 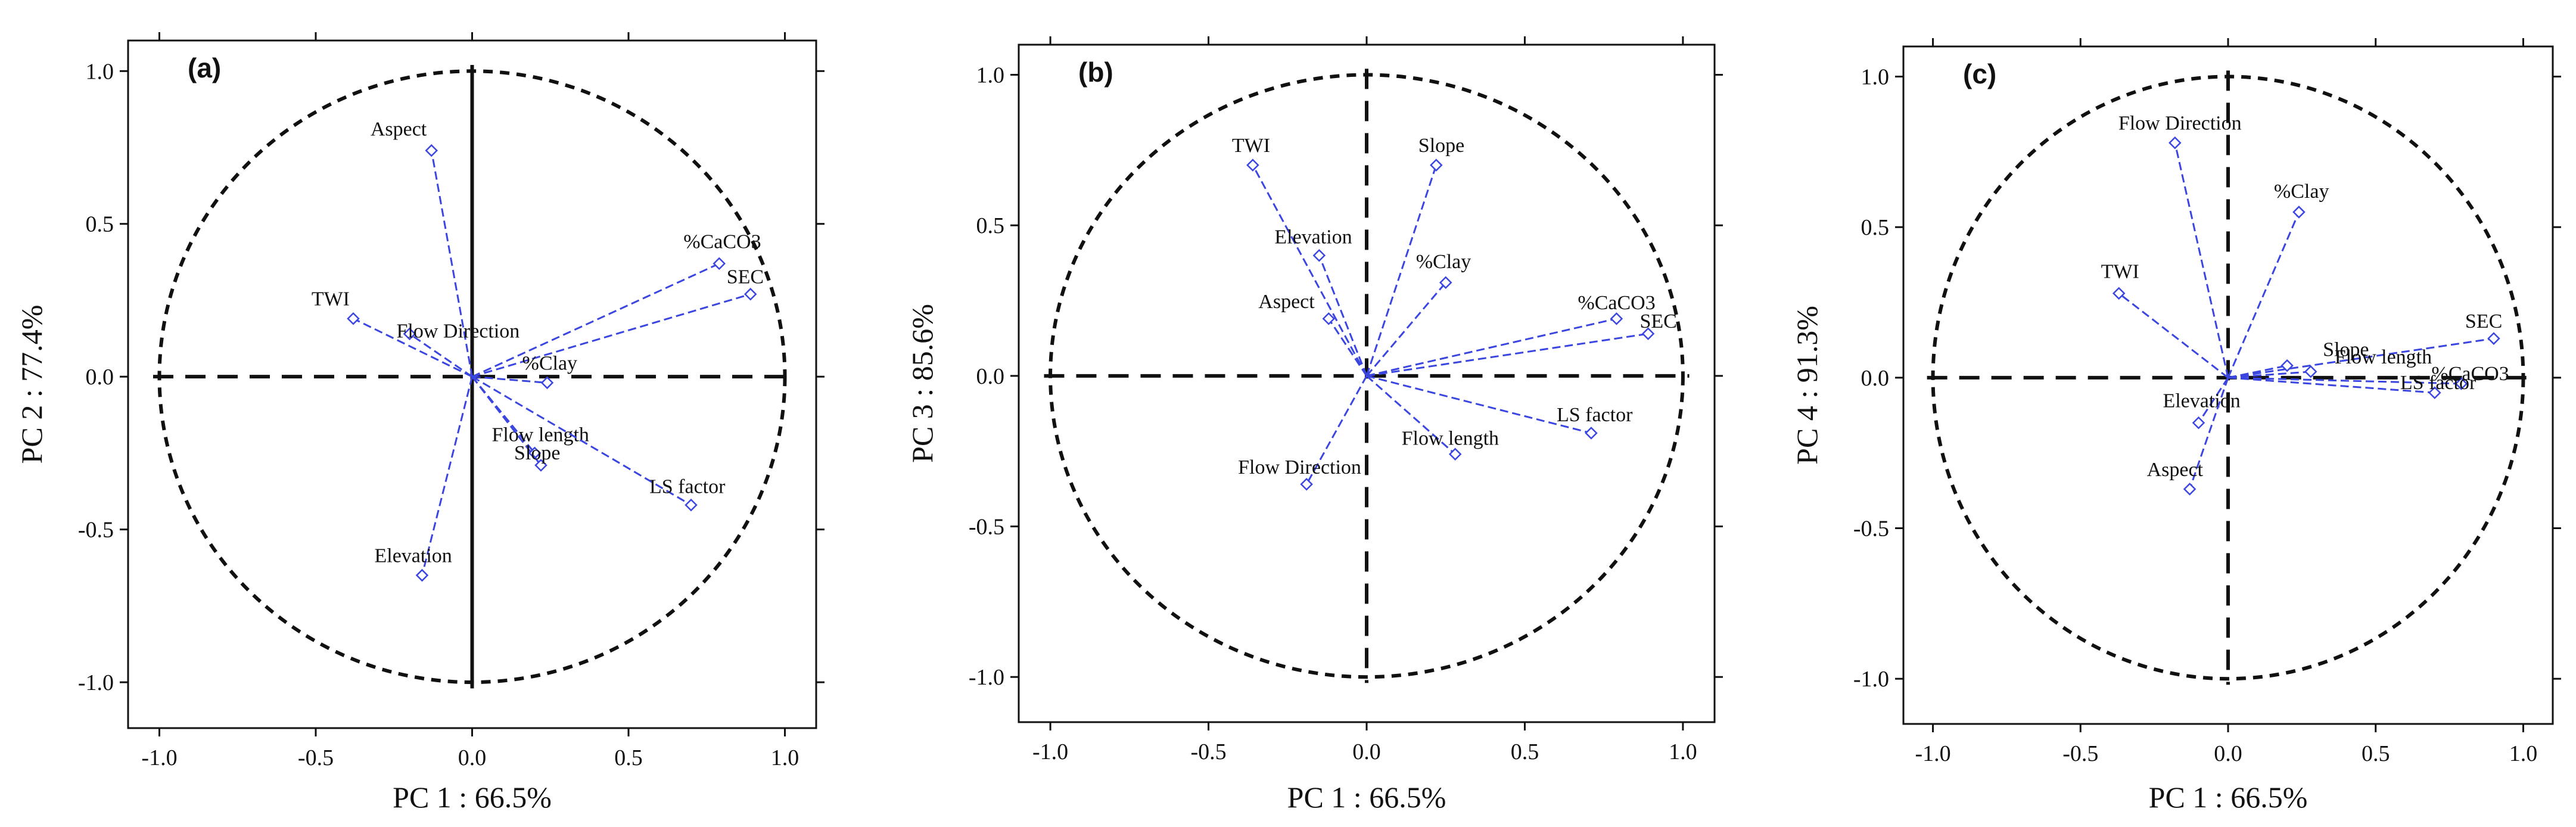 What do you see at coordinates (1979, 73) in the screenshot?
I see `panel-label: (c)` at bounding box center [1979, 73].